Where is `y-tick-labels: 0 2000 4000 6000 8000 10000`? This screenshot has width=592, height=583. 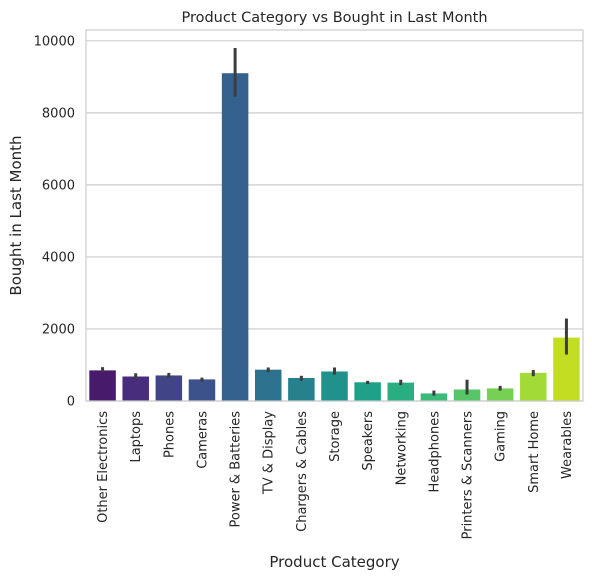 y-tick-labels: 0 2000 4000 6000 8000 10000 is located at coordinates (54, 221).